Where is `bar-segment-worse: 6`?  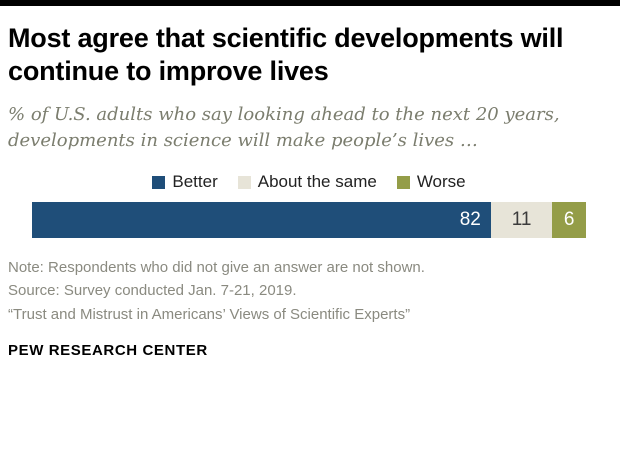
bar-segment-worse: 6 is located at coordinates (569, 220).